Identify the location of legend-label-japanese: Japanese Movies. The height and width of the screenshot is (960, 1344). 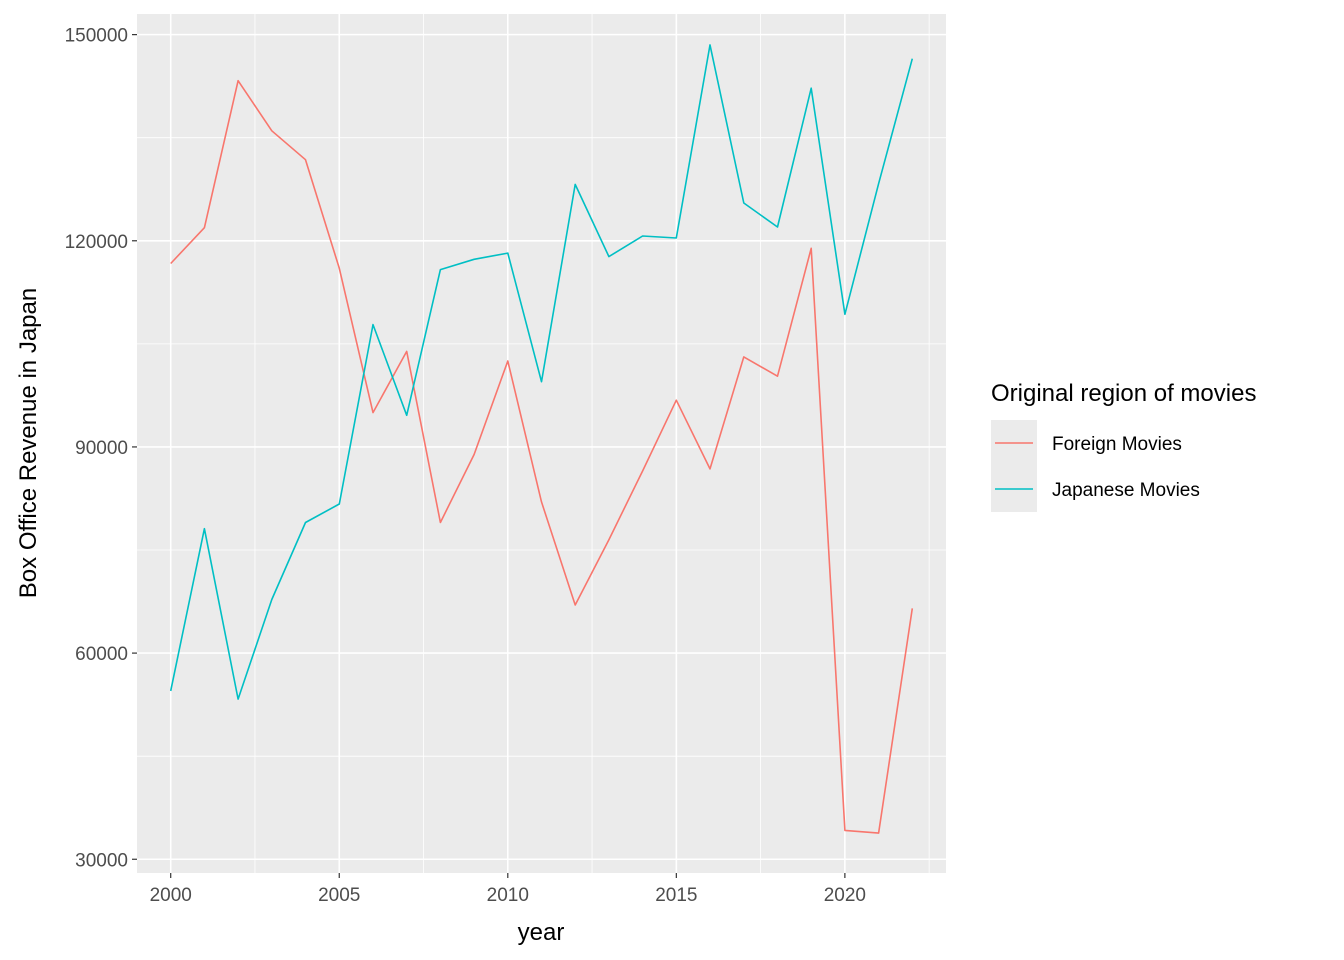
(1126, 490).